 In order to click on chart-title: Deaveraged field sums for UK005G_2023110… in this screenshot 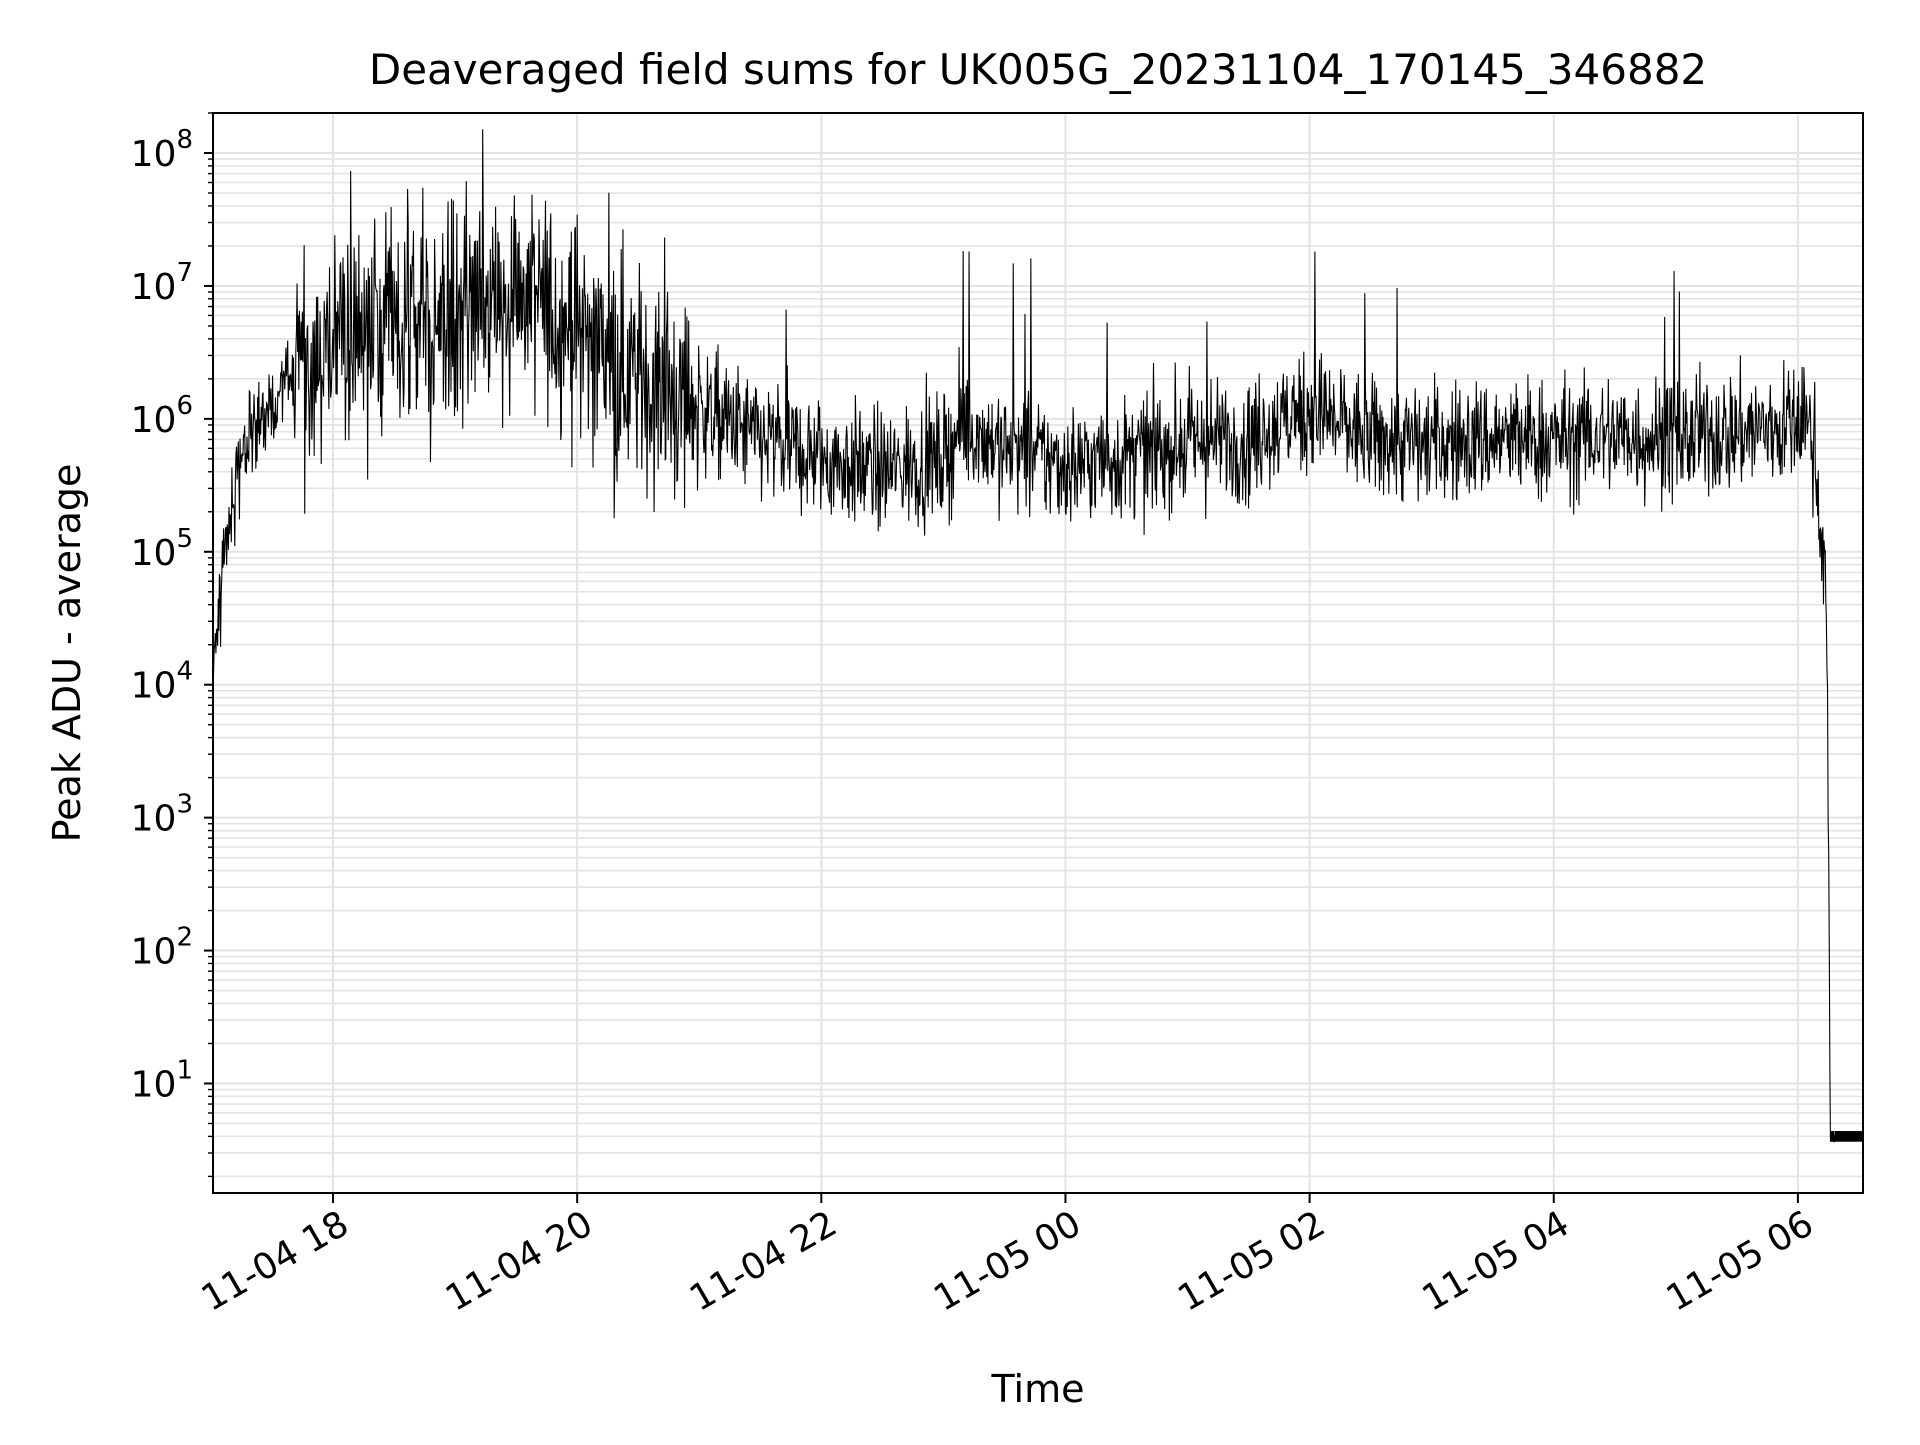, I will do `click(1038, 69)`.